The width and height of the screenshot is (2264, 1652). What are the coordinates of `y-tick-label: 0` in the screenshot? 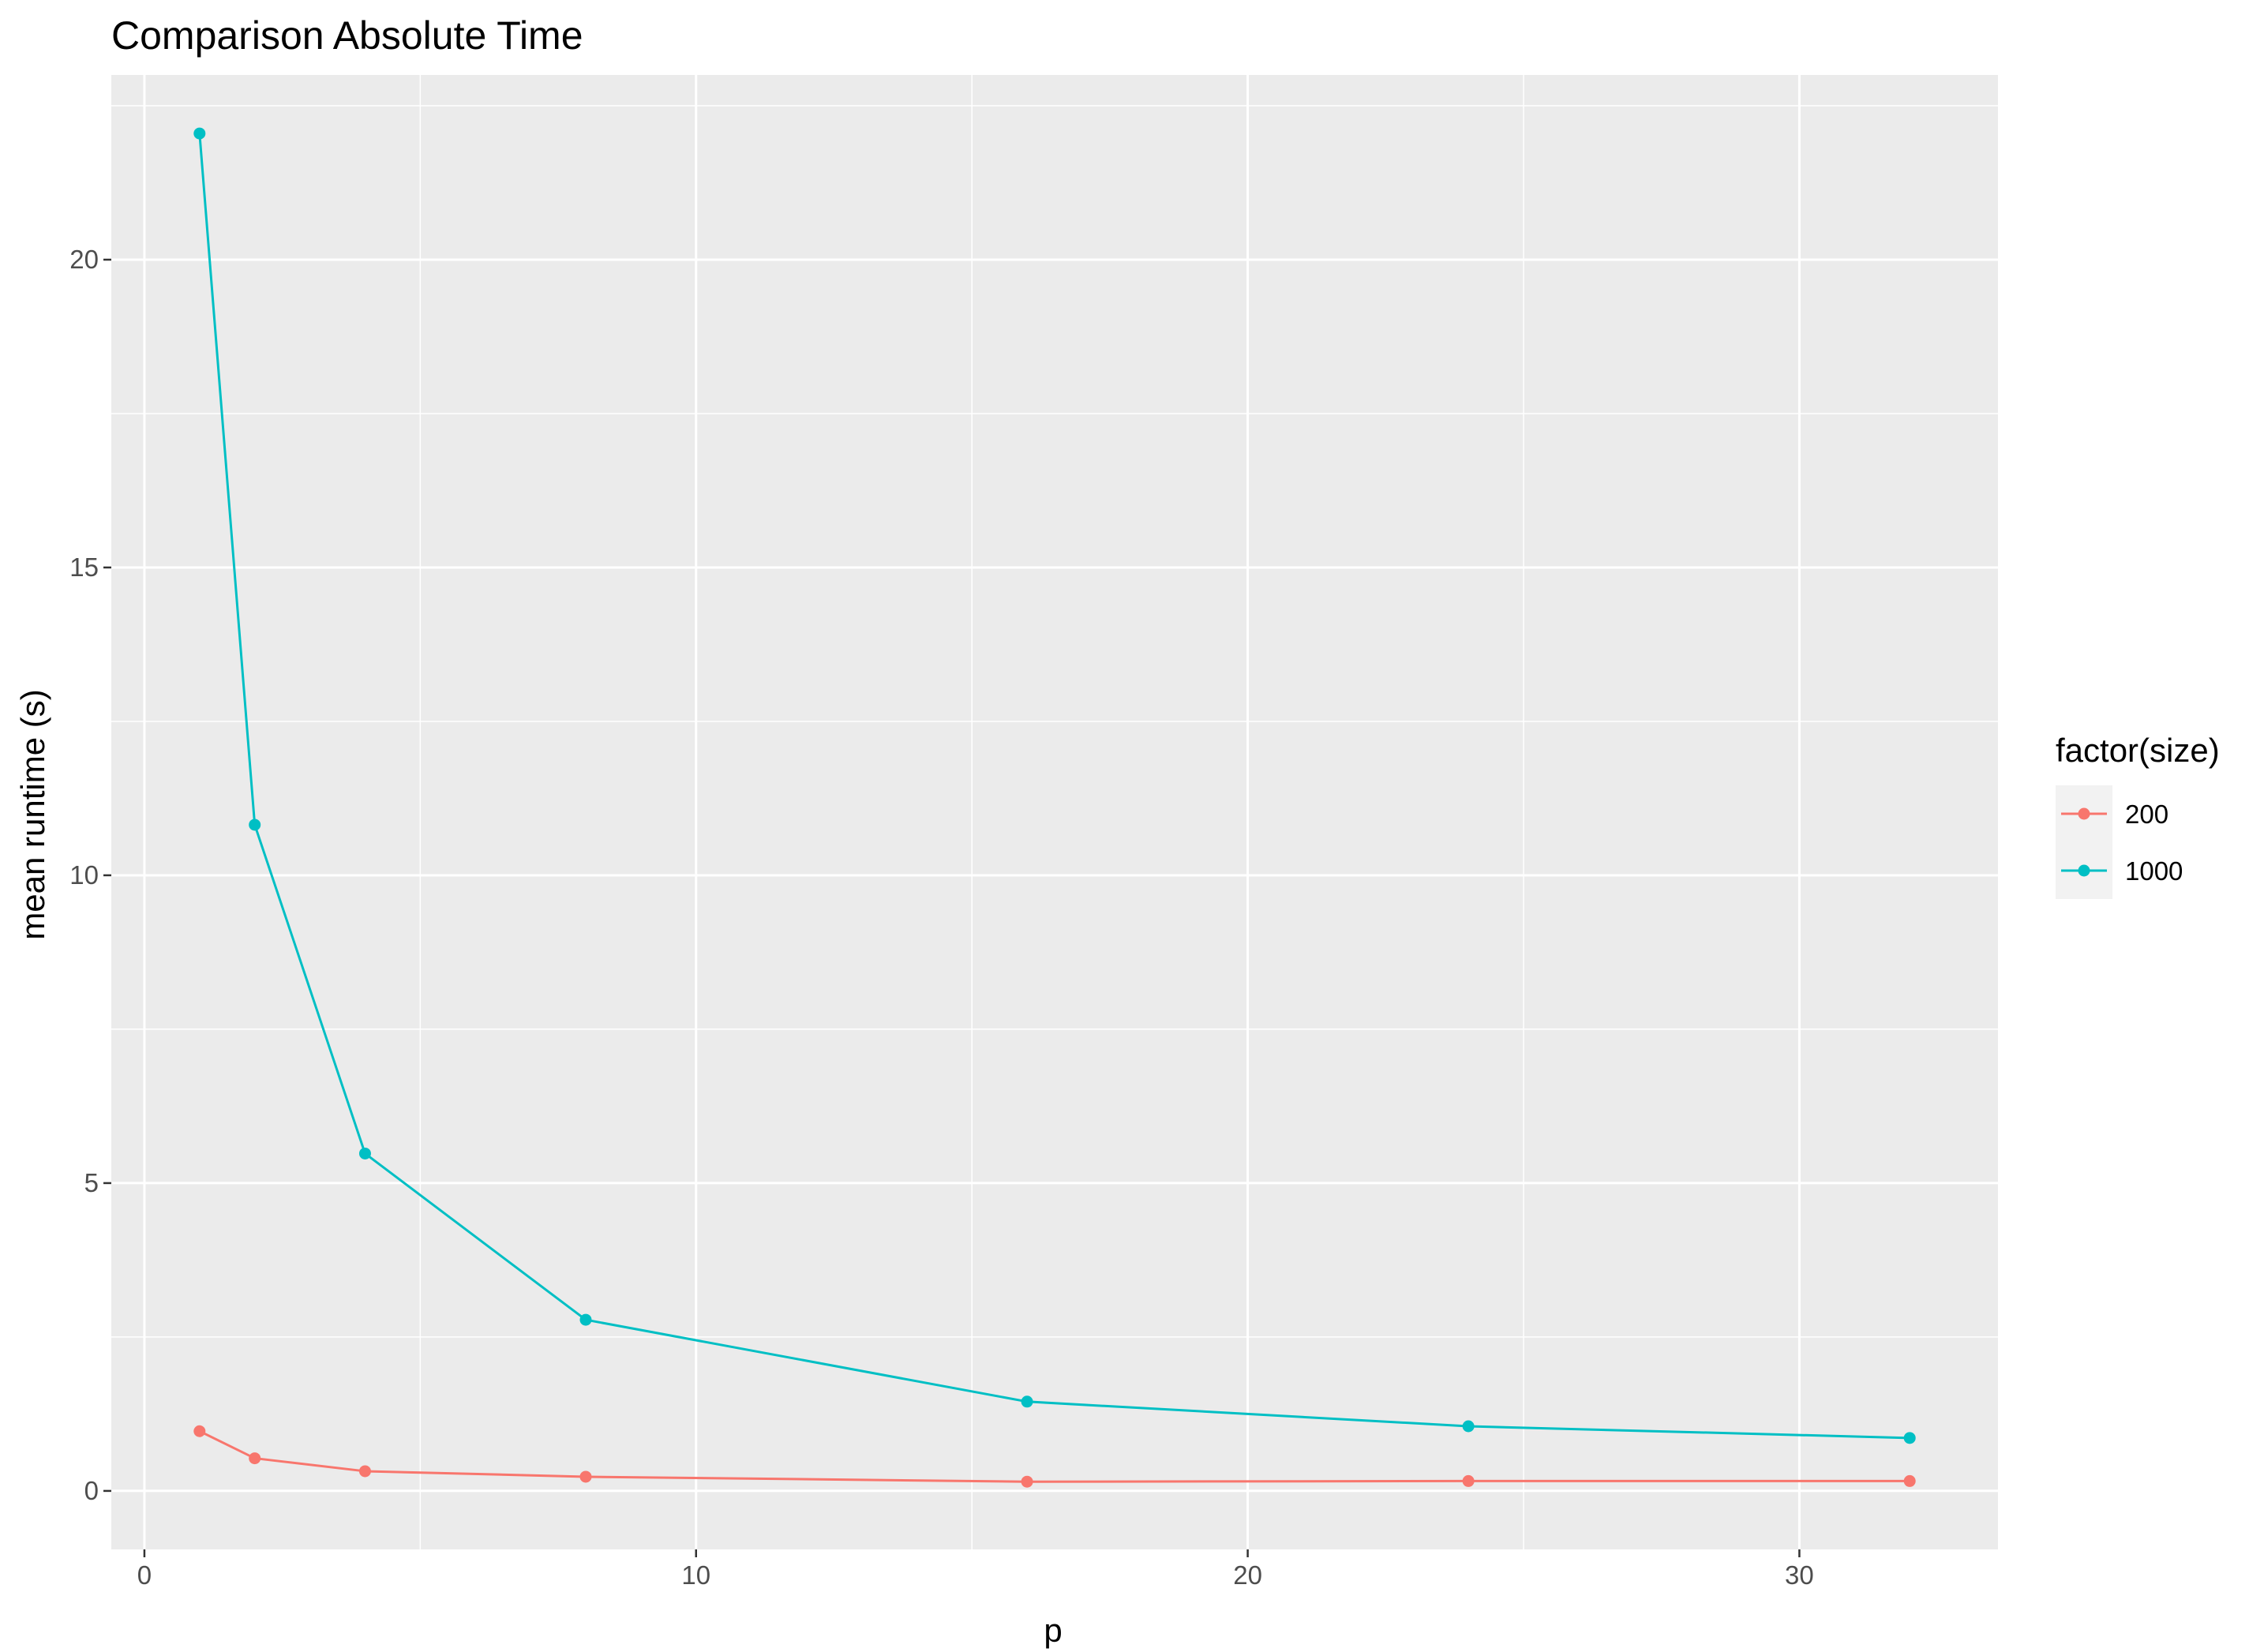 It's located at (91, 1490).